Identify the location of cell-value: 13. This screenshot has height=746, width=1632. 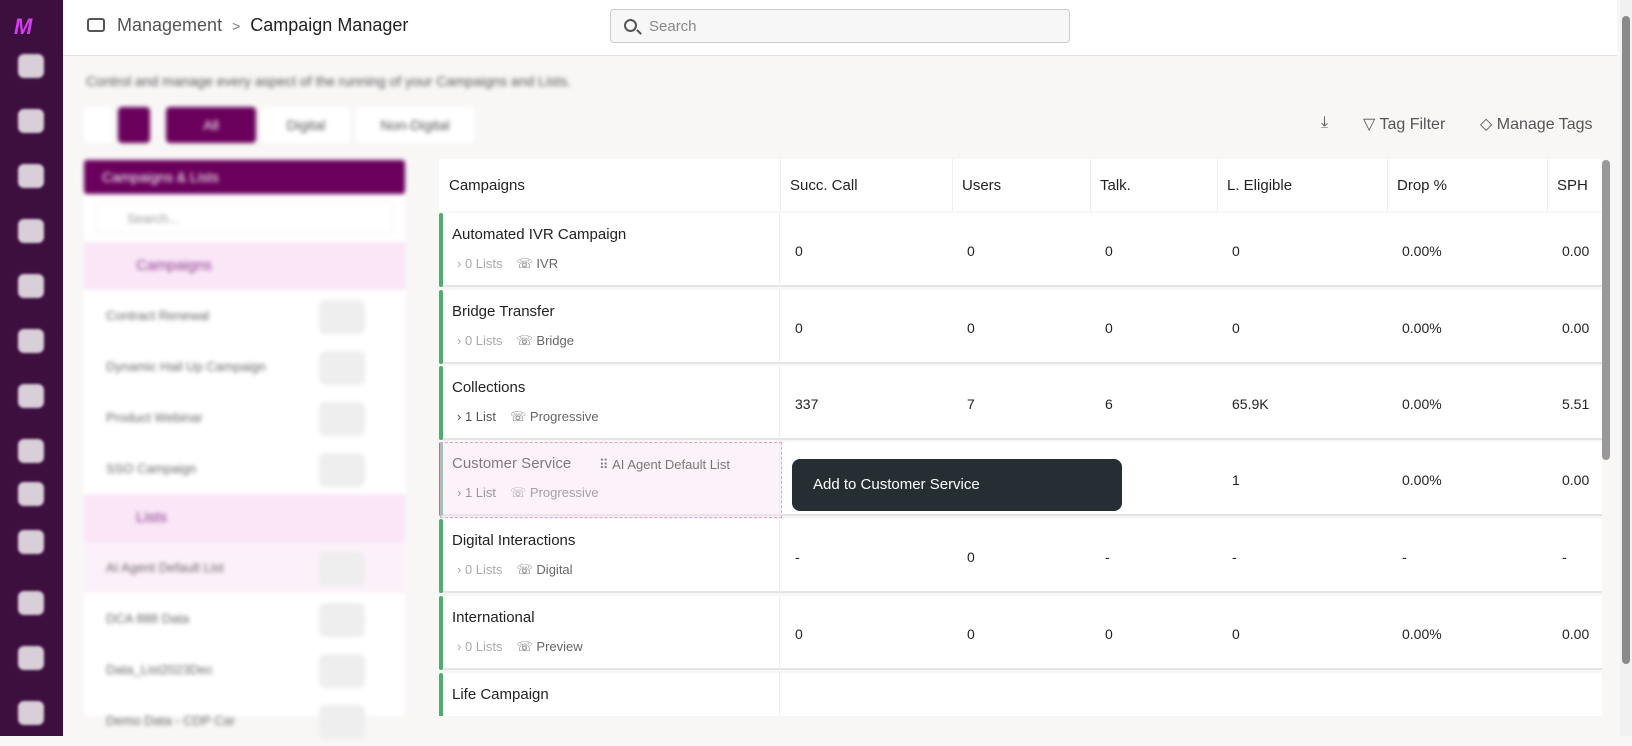
(1240, 715).